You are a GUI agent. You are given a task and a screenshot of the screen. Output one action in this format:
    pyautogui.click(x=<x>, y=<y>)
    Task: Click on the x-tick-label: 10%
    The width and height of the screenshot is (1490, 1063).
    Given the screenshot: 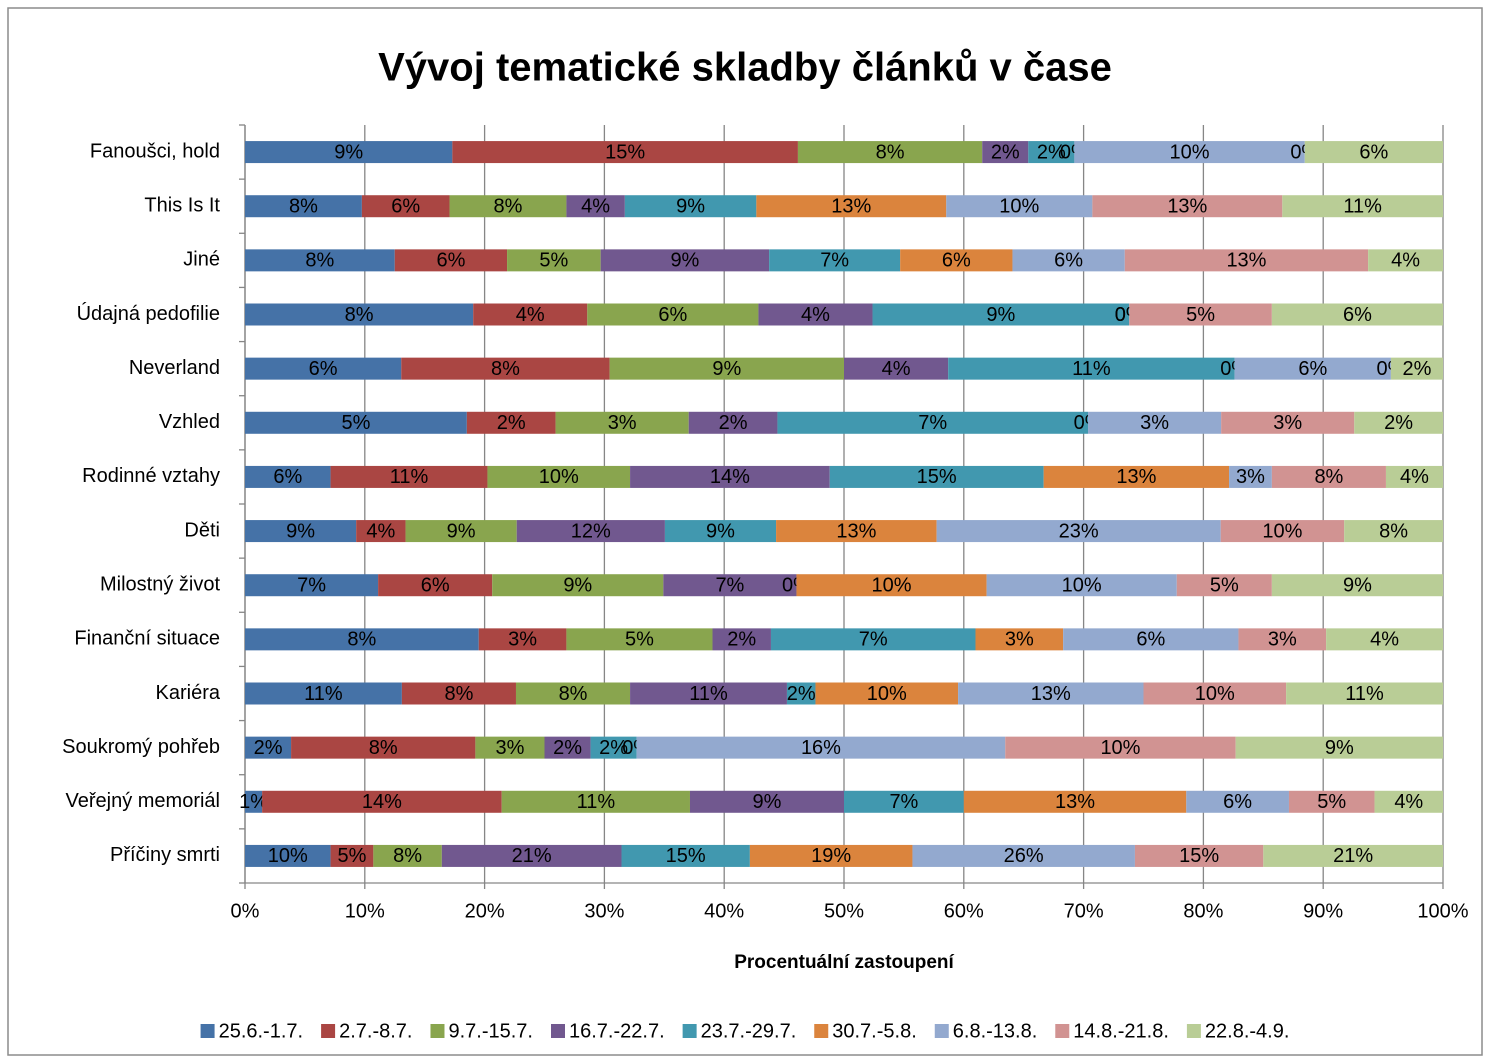 What is the action you would take?
    pyautogui.click(x=365, y=911)
    